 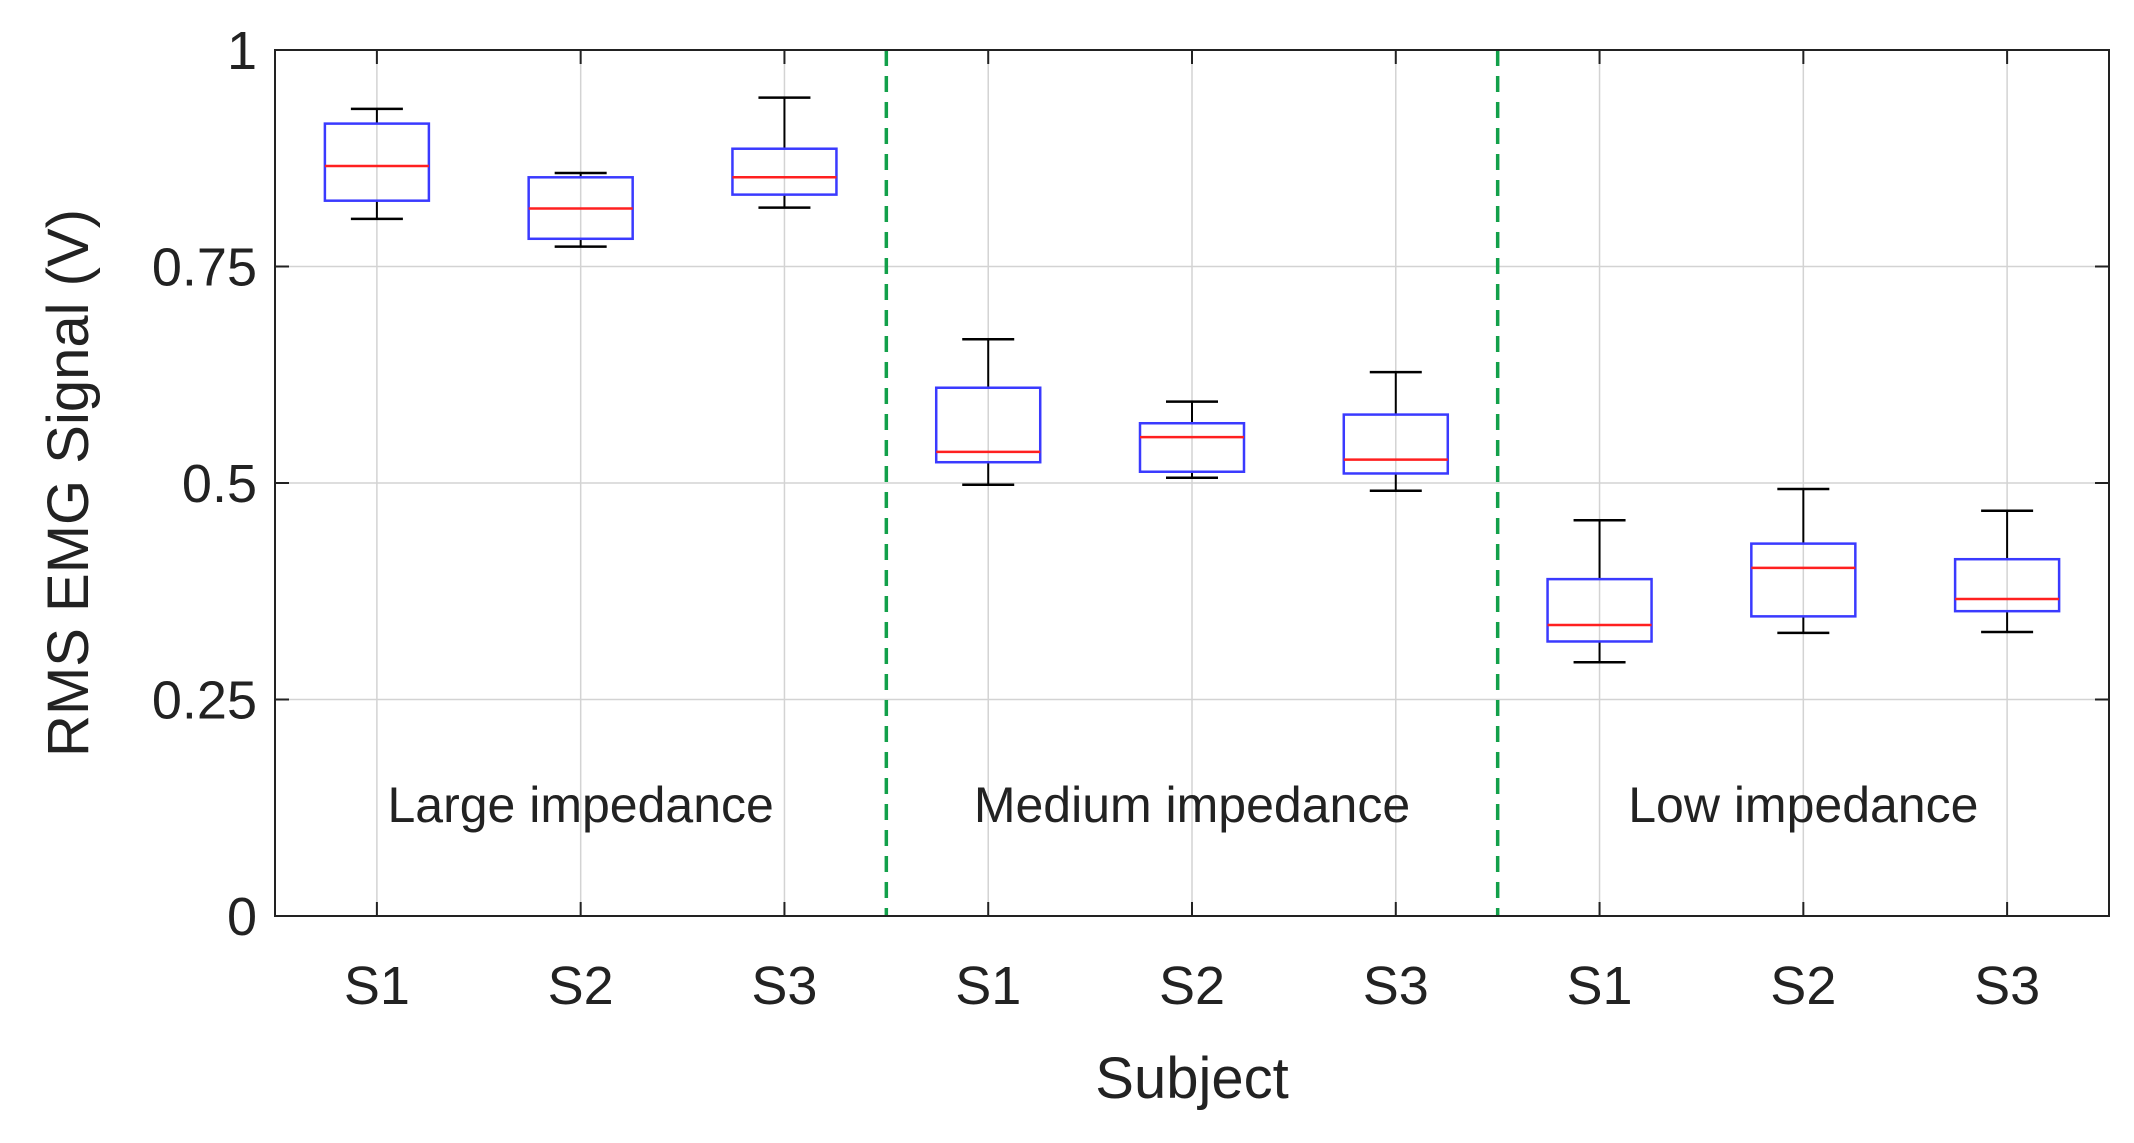 What do you see at coordinates (242, 917) in the screenshot?
I see `y-tick-label-0: 0` at bounding box center [242, 917].